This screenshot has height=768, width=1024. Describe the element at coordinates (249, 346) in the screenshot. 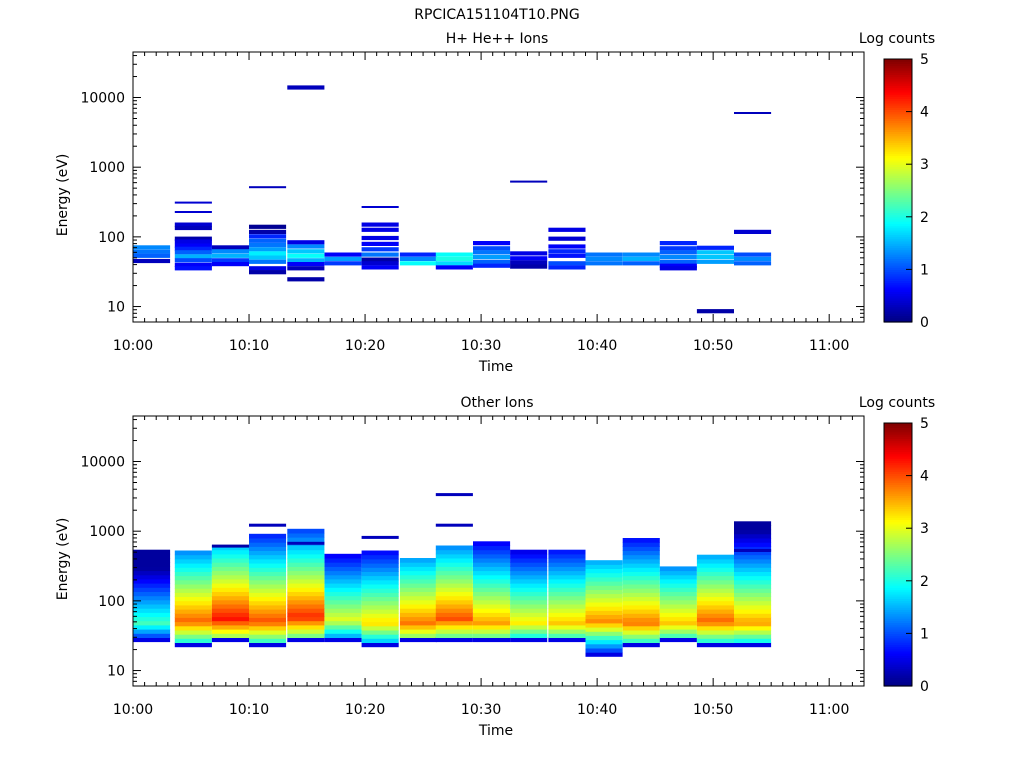

I see `x-tick-label: 10:10` at that location.